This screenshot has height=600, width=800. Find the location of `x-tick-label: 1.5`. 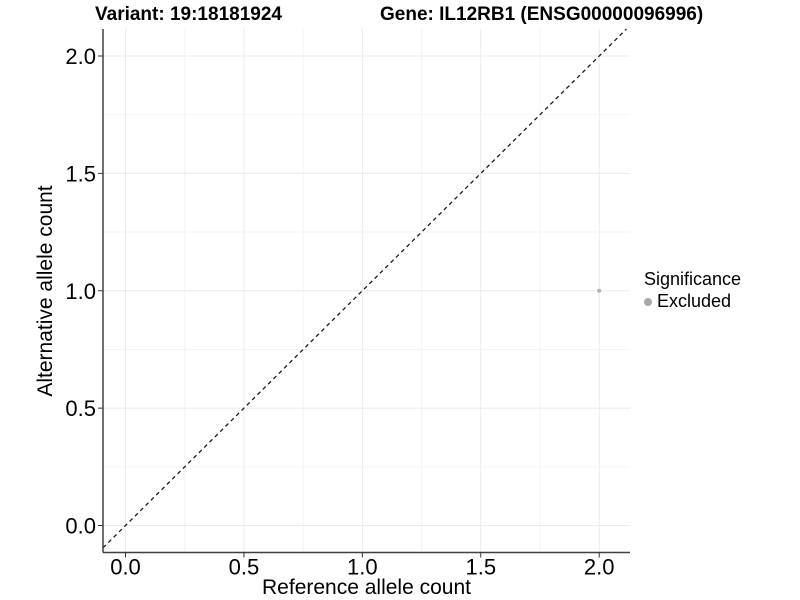

x-tick-label: 1.5 is located at coordinates (480, 567).